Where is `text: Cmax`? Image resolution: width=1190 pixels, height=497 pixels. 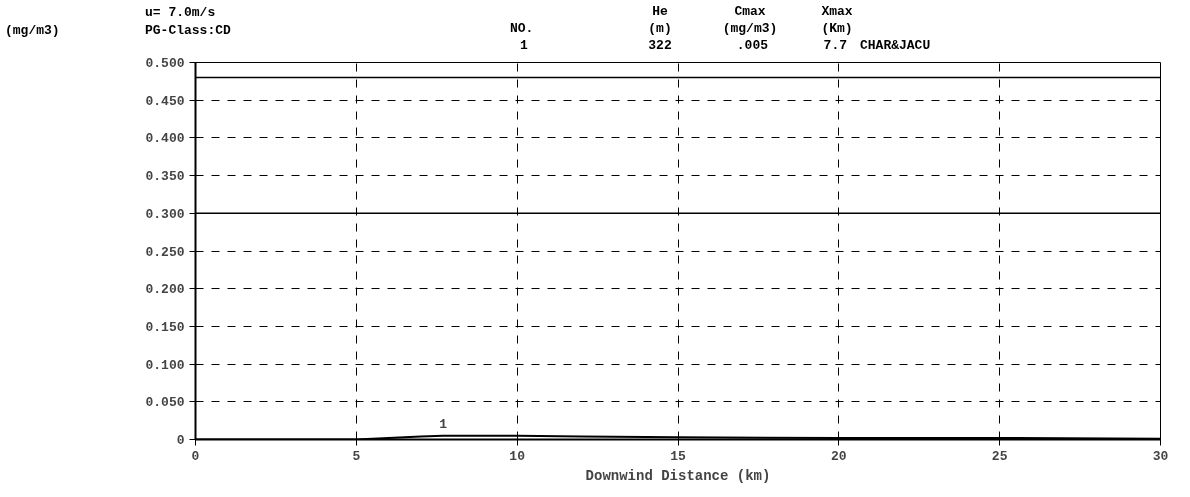 text: Cmax is located at coordinates (750, 12).